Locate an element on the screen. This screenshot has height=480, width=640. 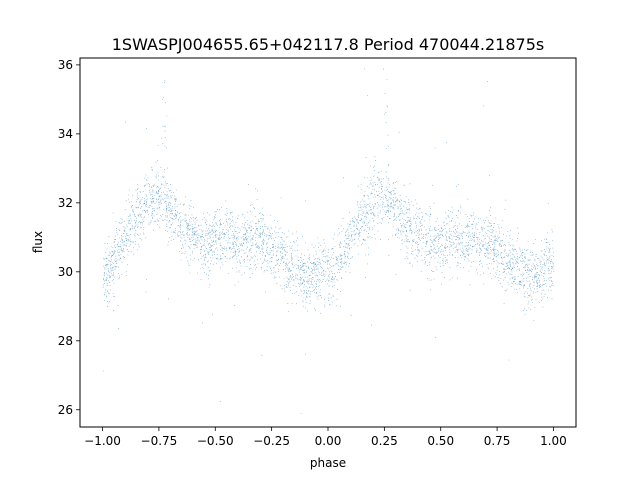
x-tick-label: 0.25 is located at coordinates (384, 441).